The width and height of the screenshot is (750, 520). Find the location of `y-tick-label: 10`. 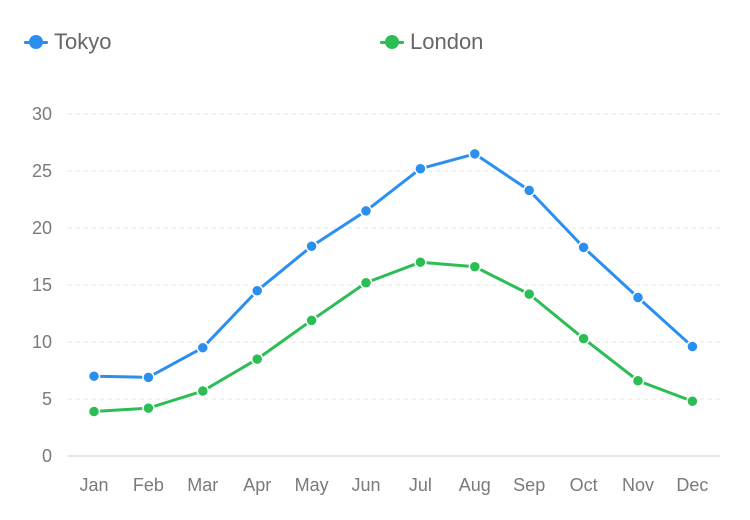

y-tick-label: 10 is located at coordinates (42, 342).